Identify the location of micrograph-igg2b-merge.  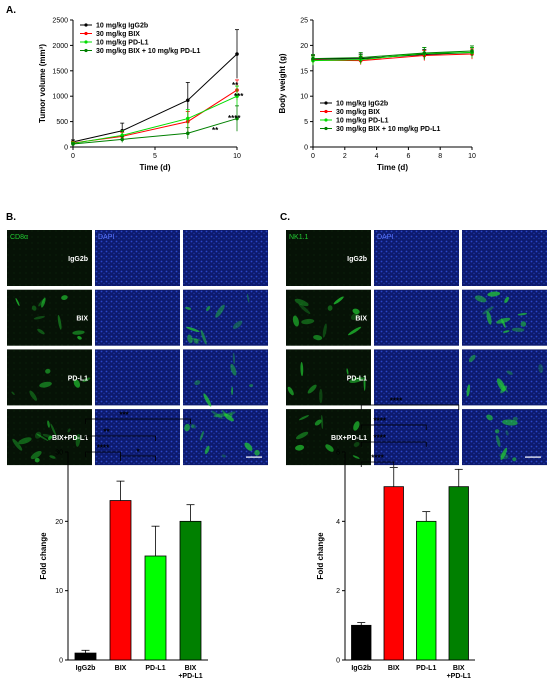
(225, 258).